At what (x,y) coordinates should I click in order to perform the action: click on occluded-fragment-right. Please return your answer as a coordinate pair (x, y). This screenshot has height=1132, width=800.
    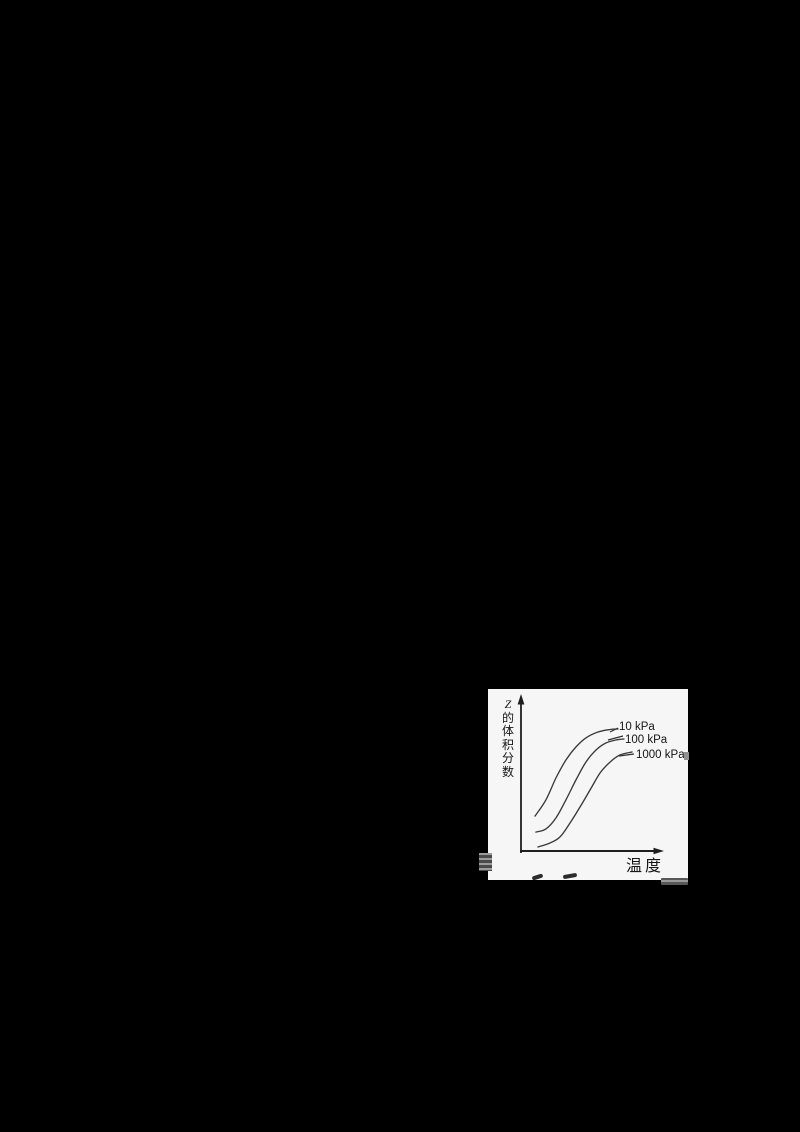
    Looking at the image, I should click on (686, 756).